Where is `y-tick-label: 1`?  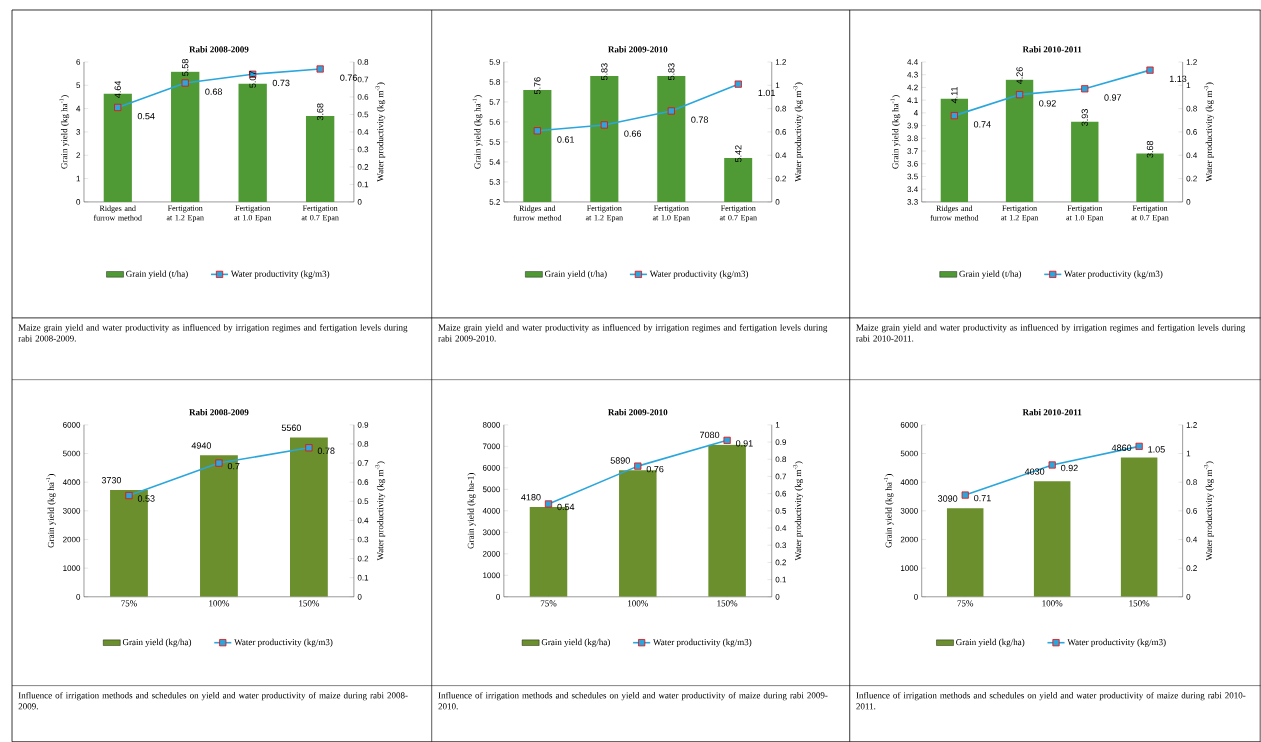
y-tick-label: 1 is located at coordinates (78, 178).